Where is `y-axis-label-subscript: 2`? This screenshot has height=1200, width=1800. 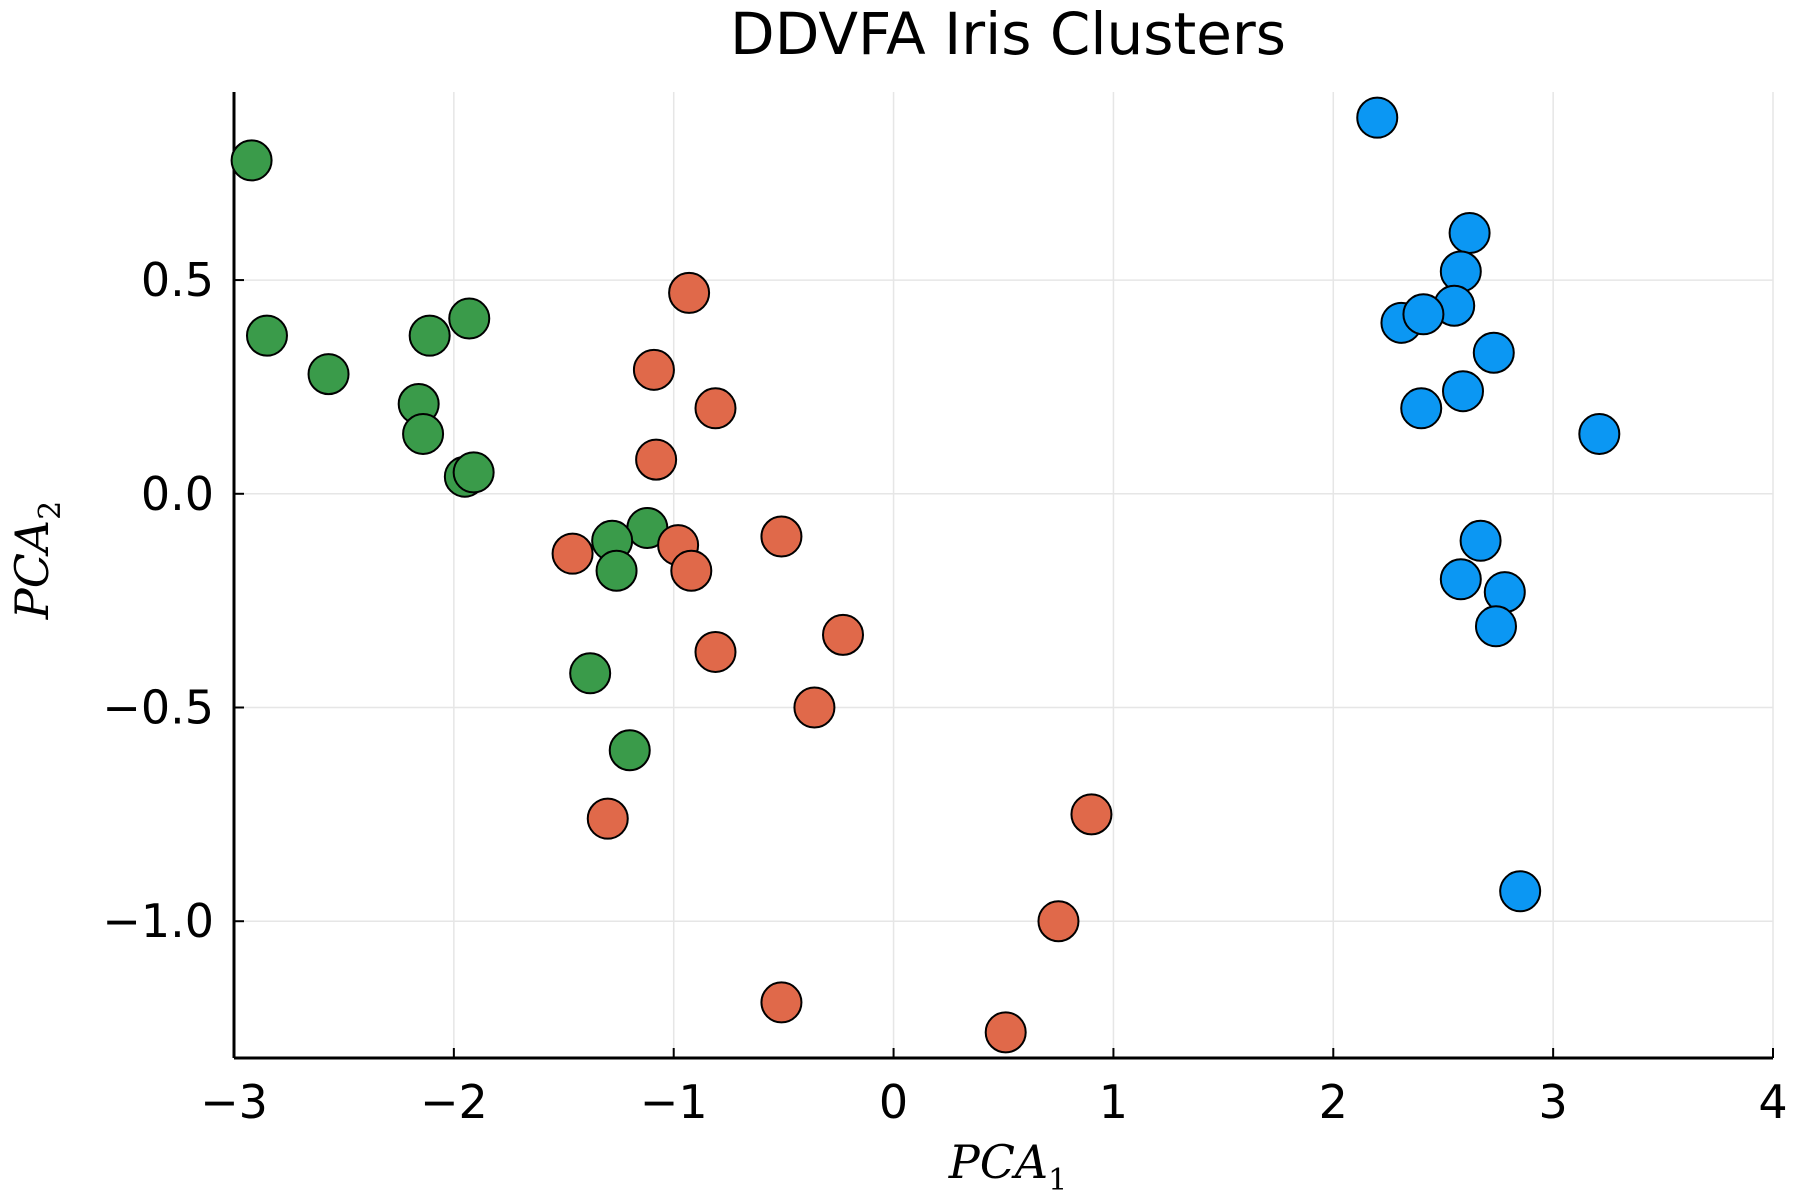
y-axis-label-subscript: 2 is located at coordinates (50, 510).